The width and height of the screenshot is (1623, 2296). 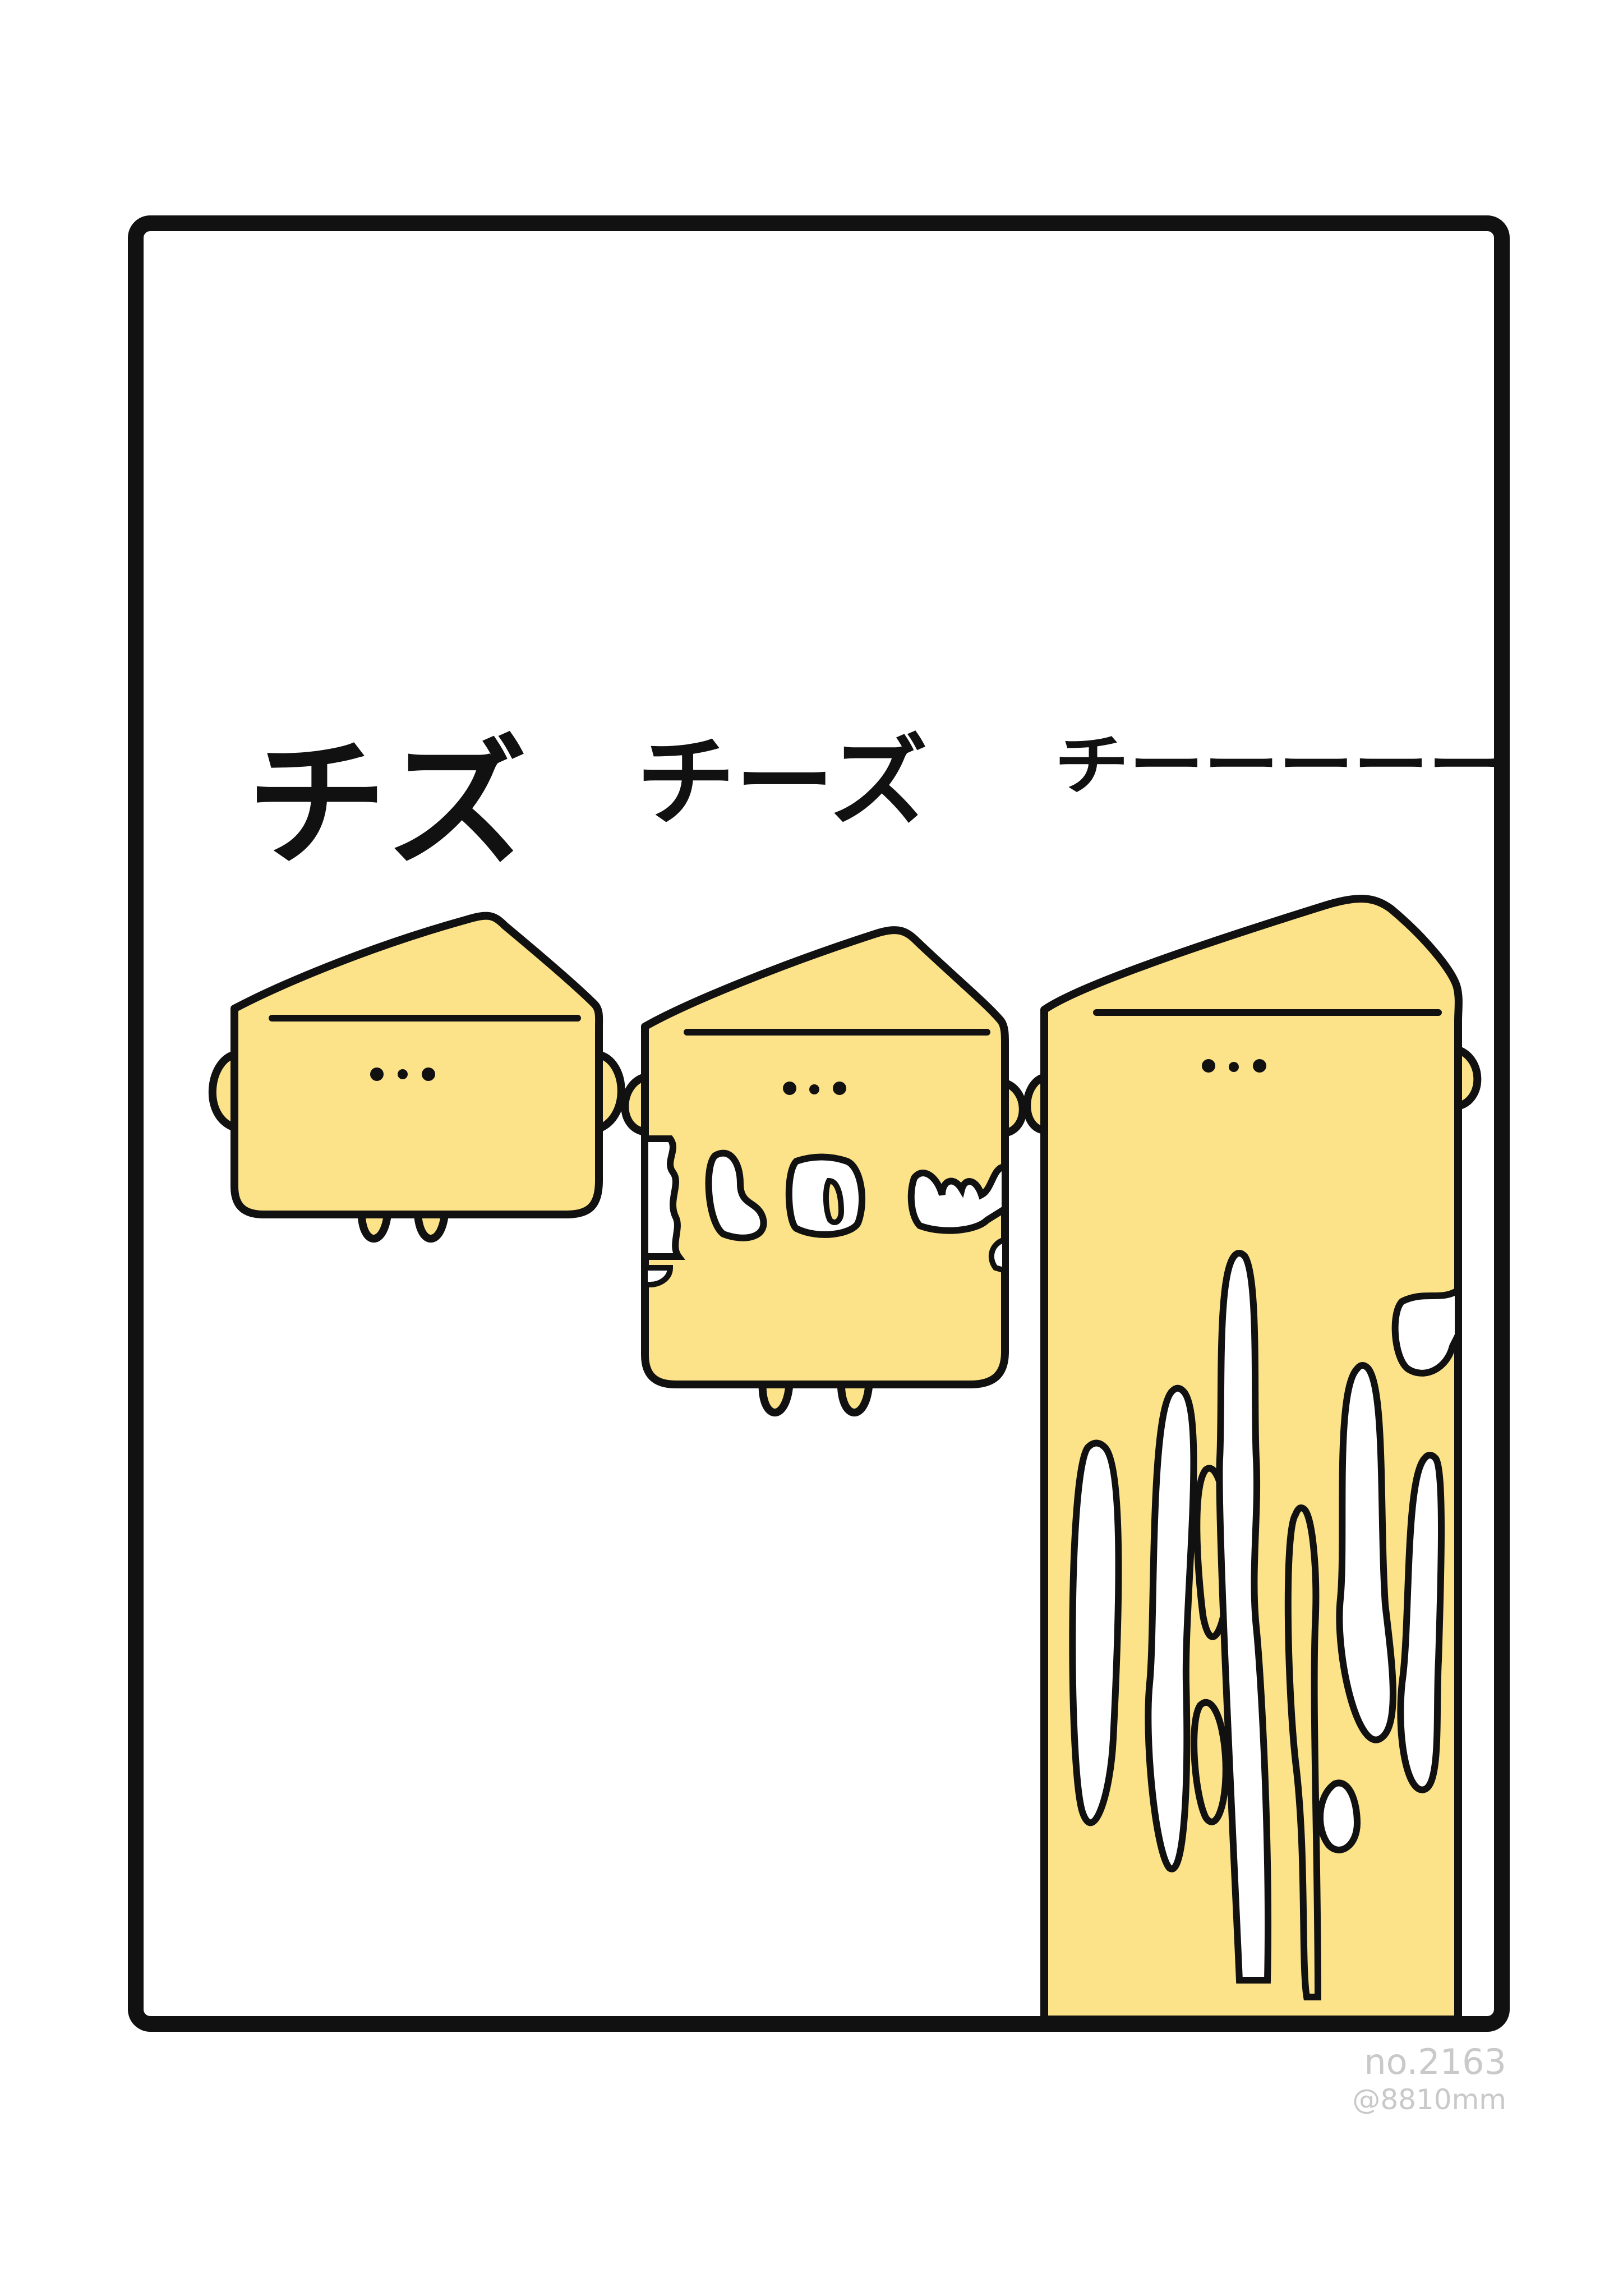 I want to click on cheese-small-left-eye, so click(x=377, y=1074).